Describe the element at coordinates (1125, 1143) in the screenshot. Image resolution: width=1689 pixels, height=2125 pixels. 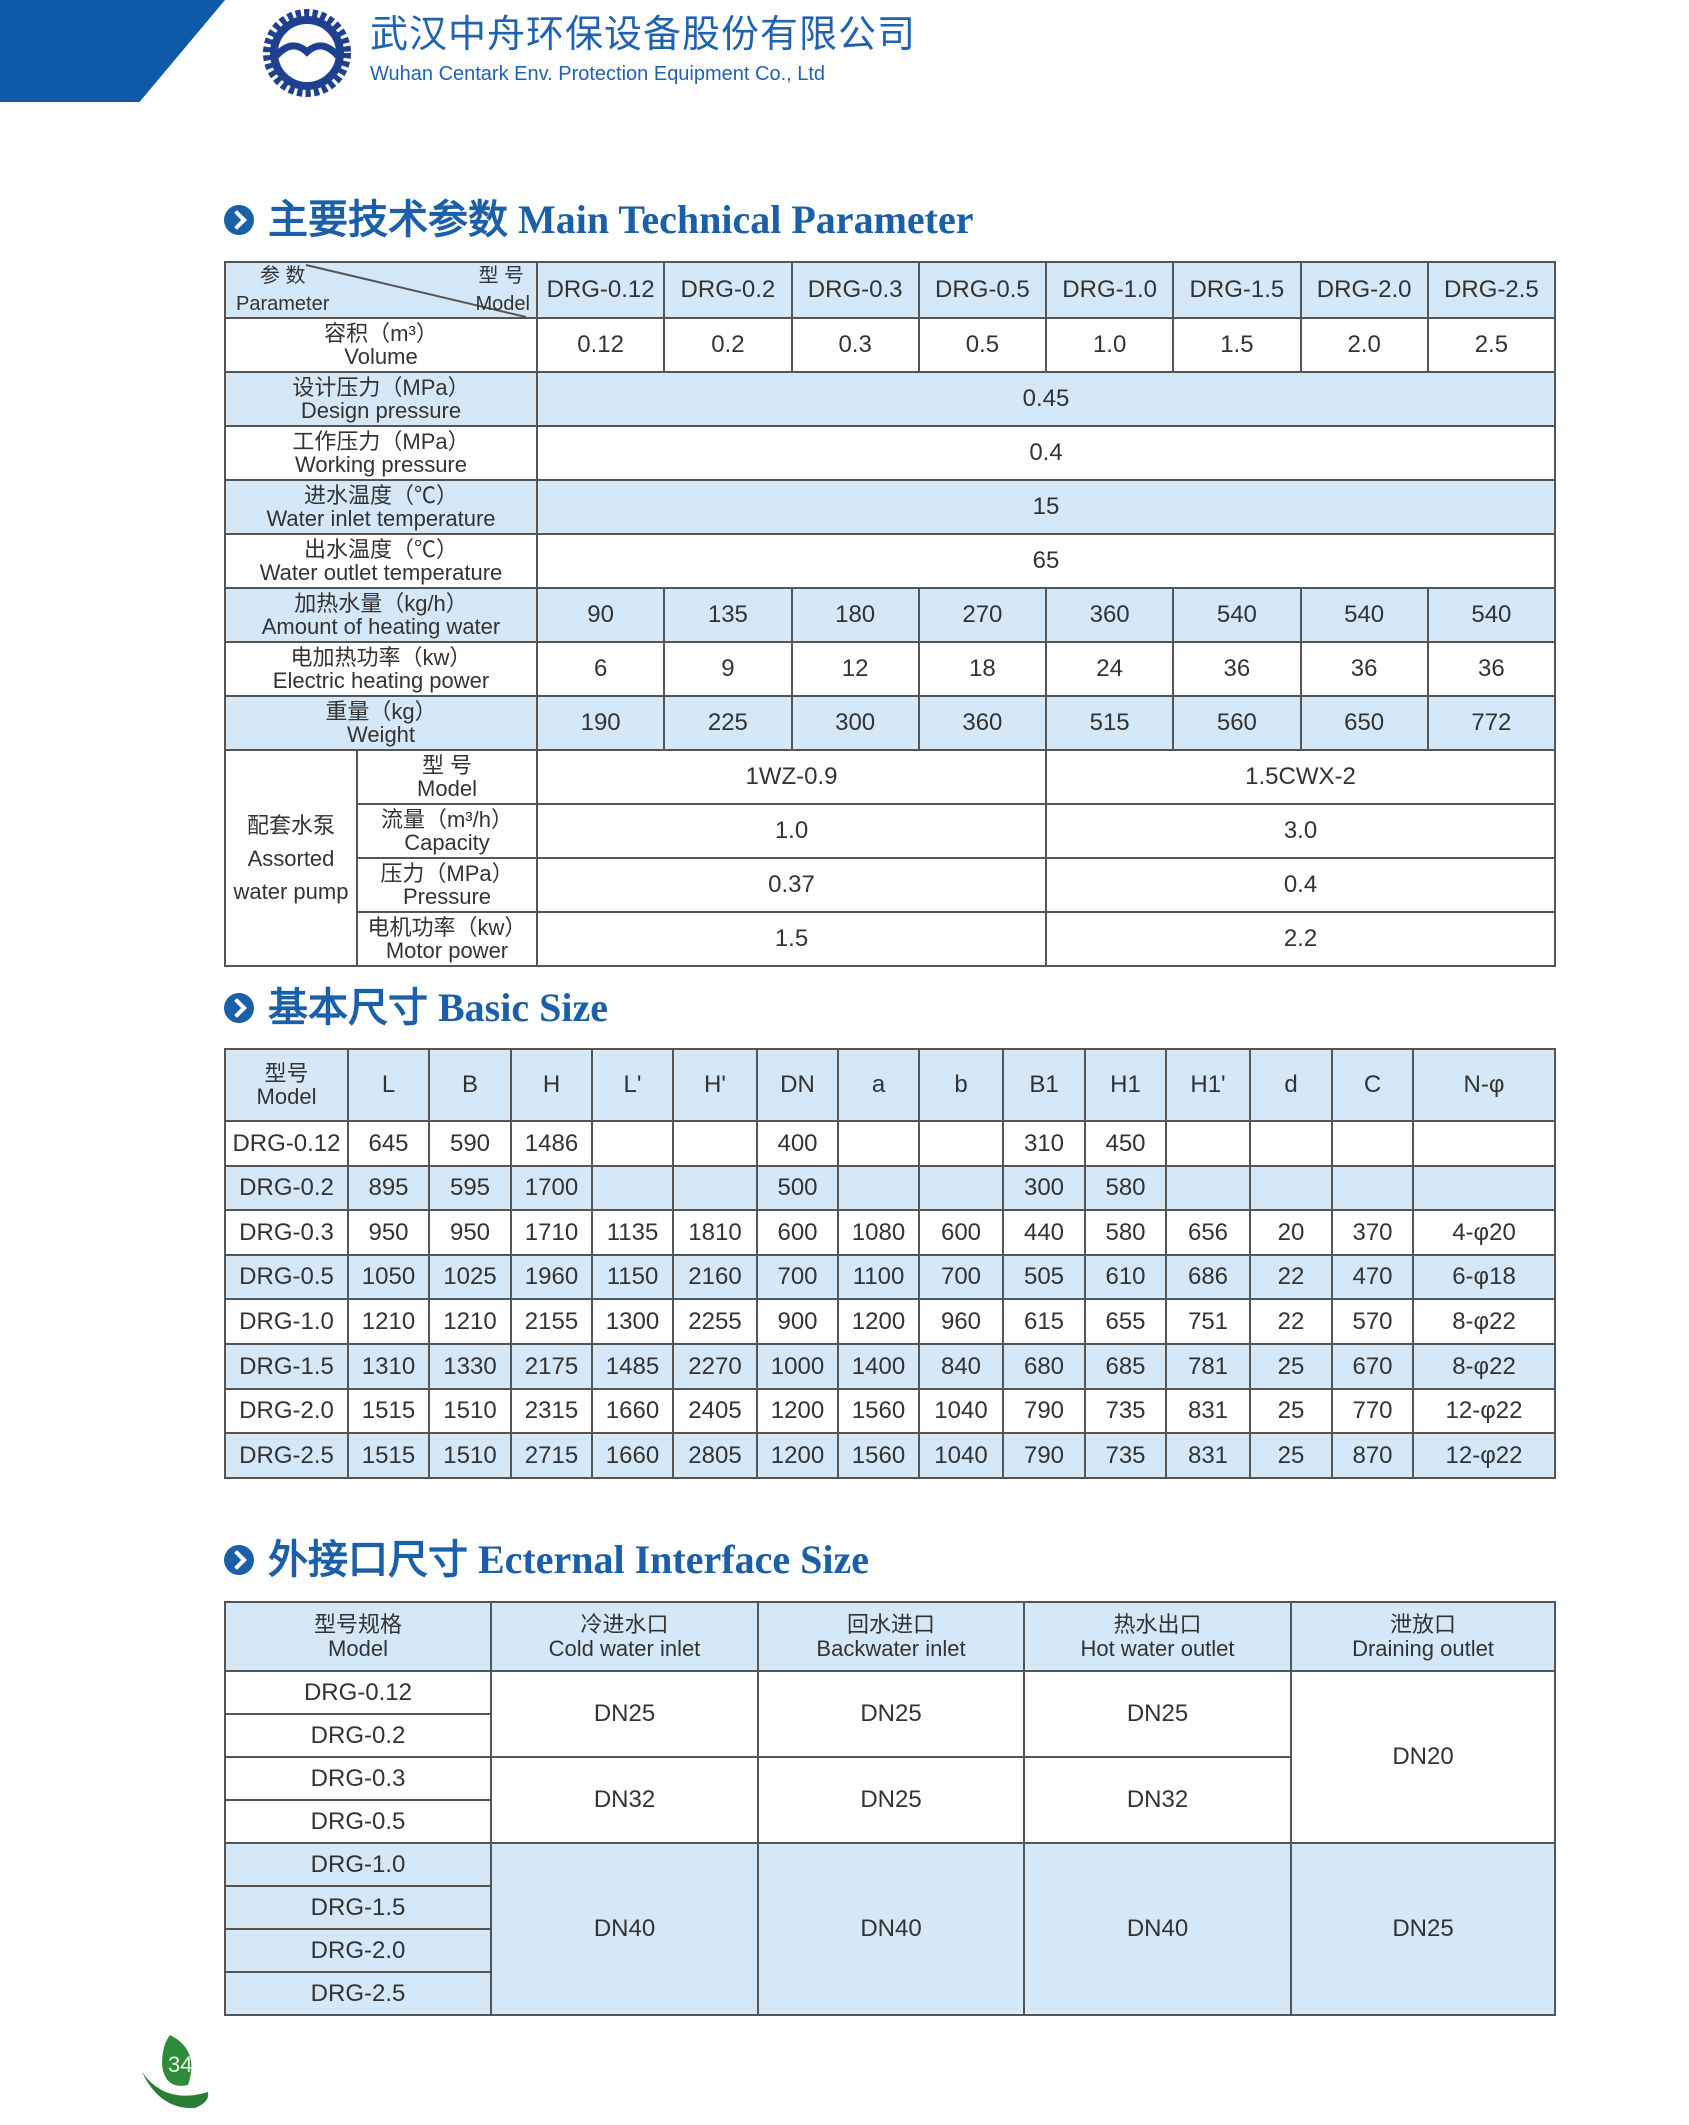
I see `value: 450` at that location.